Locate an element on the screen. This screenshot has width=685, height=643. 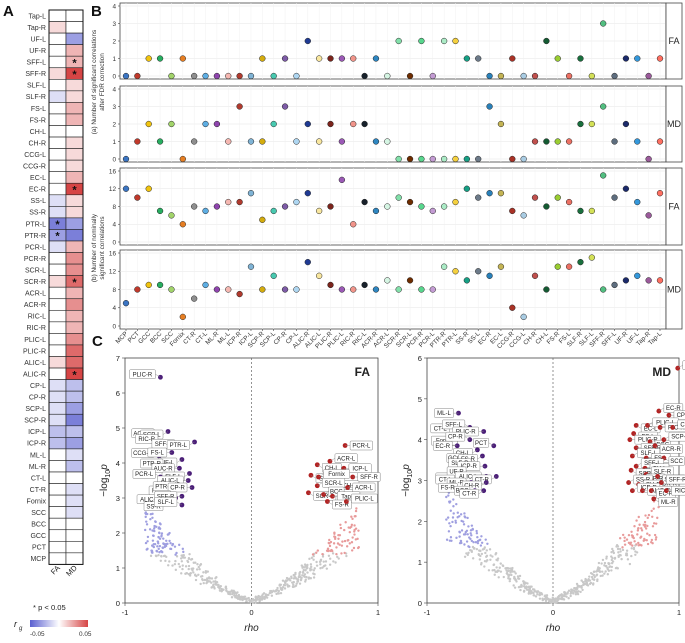
heatmap-row-label: FS-L is located at coordinates (38, 109).